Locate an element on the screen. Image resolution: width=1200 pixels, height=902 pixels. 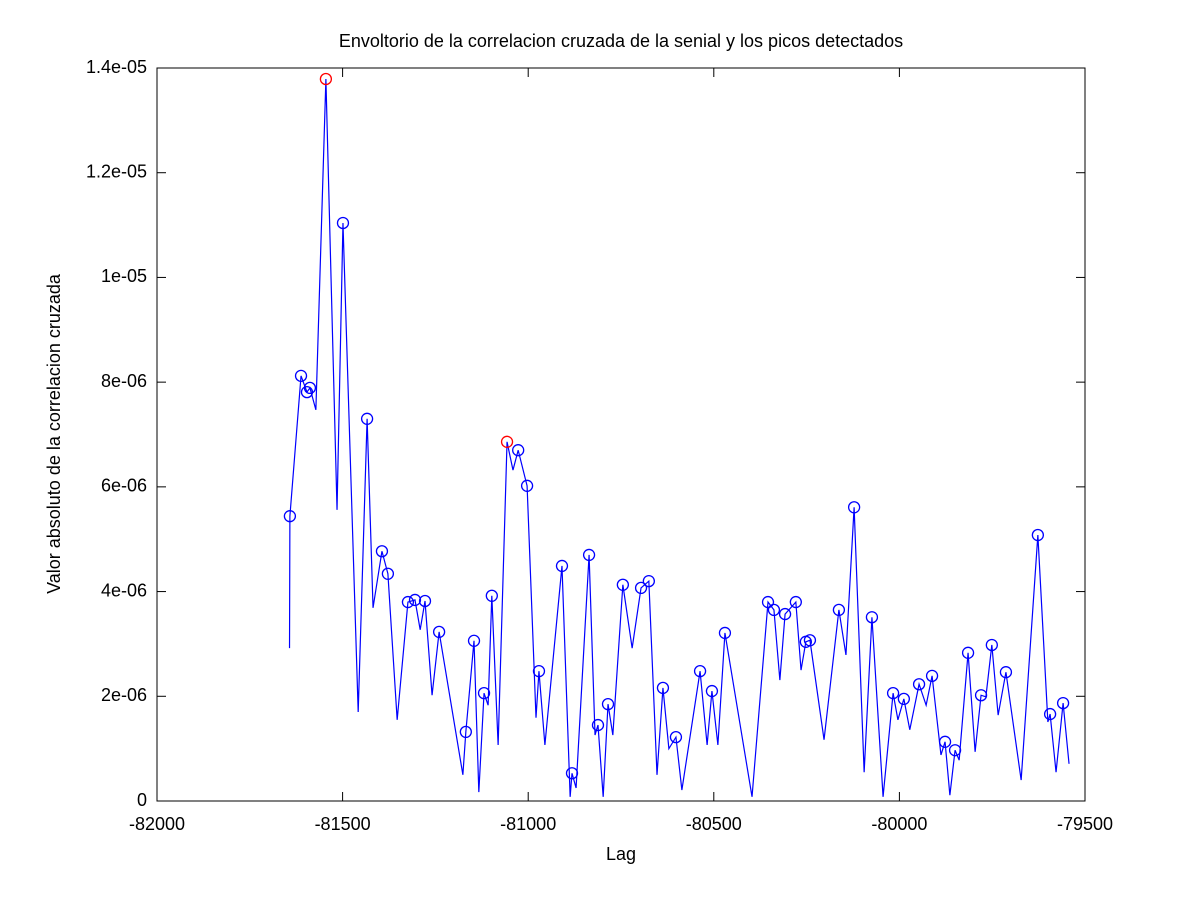
x-tick-label: -81500 is located at coordinates (343, 824).